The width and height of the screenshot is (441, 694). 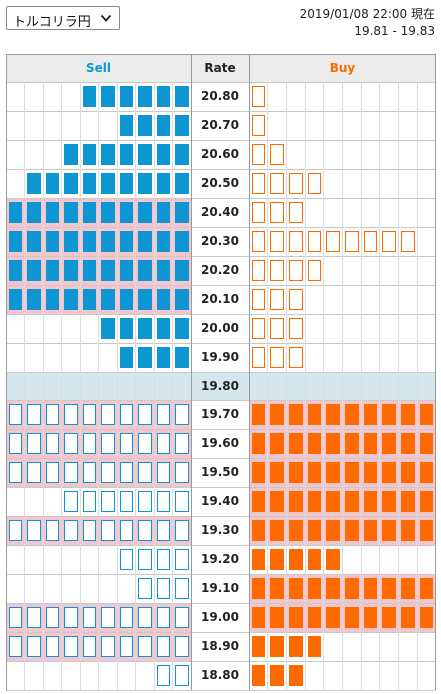 What do you see at coordinates (191, 372) in the screenshot?
I see `column-border` at bounding box center [191, 372].